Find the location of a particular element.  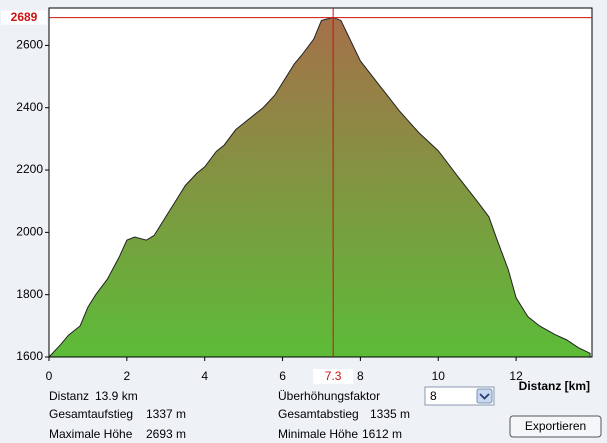

x-tick-label: 6 is located at coordinates (282, 376).